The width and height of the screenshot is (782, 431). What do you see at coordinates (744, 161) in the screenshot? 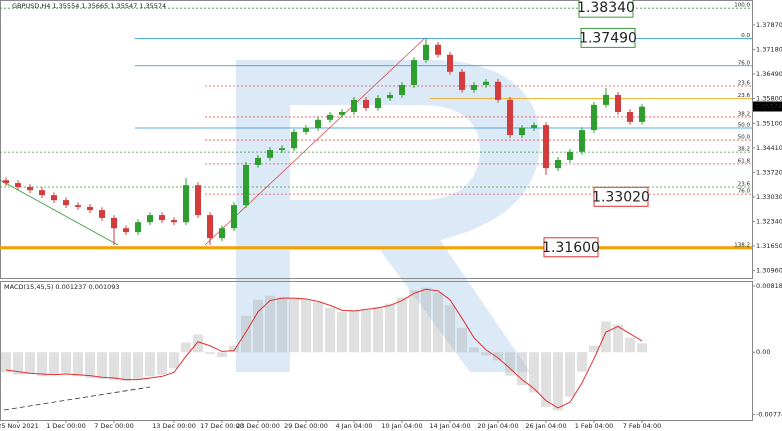
I see `fib-level-label: 61.8` at bounding box center [744, 161].